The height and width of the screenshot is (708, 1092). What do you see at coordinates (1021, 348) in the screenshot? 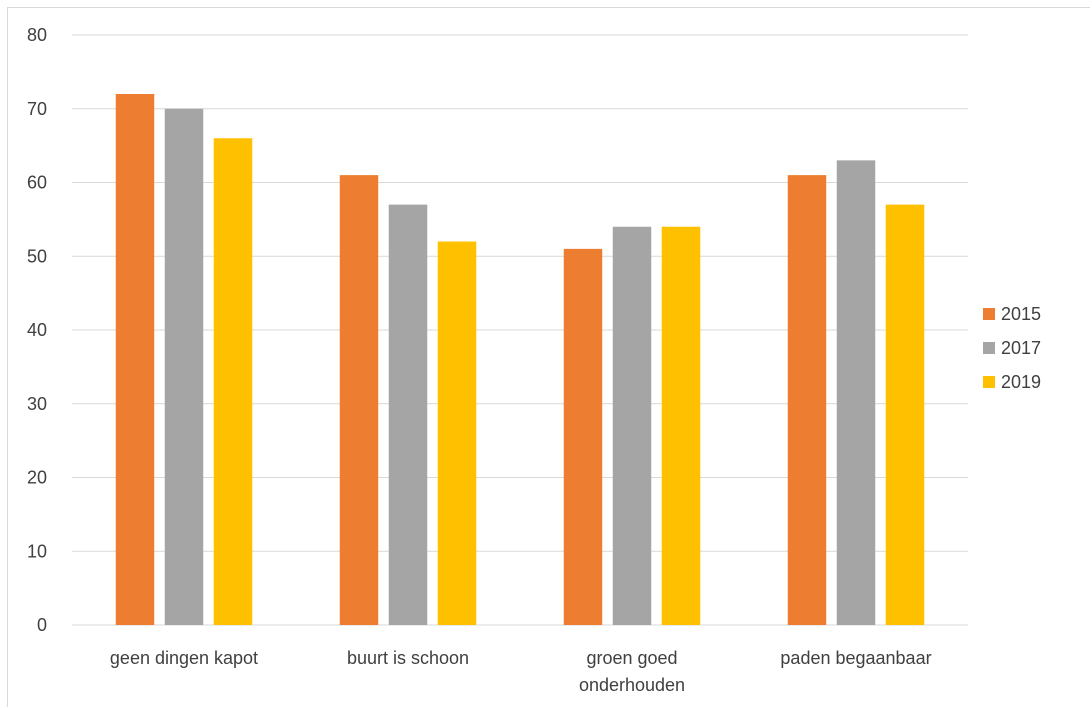
I see `legend-label: 2017` at bounding box center [1021, 348].